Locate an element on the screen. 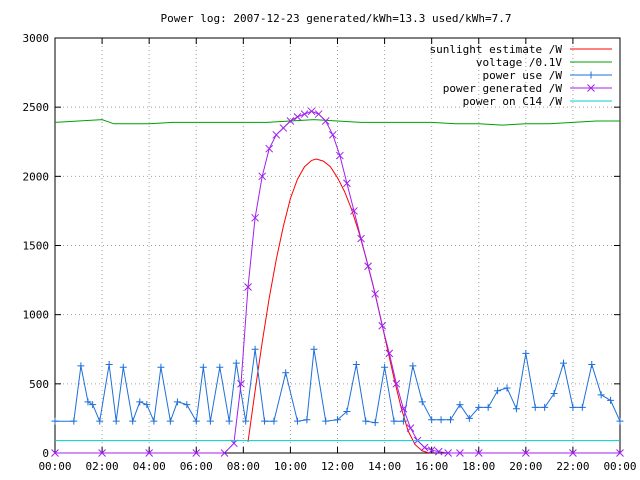  legend-label: sunlight estimate /W is located at coordinates (496, 49).